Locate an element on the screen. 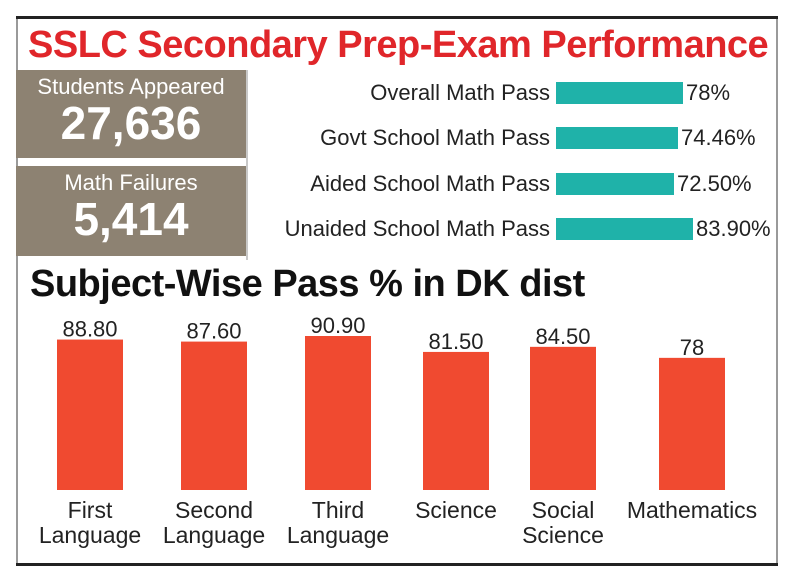  tick-label-third-language-2: Language is located at coordinates (338, 535).